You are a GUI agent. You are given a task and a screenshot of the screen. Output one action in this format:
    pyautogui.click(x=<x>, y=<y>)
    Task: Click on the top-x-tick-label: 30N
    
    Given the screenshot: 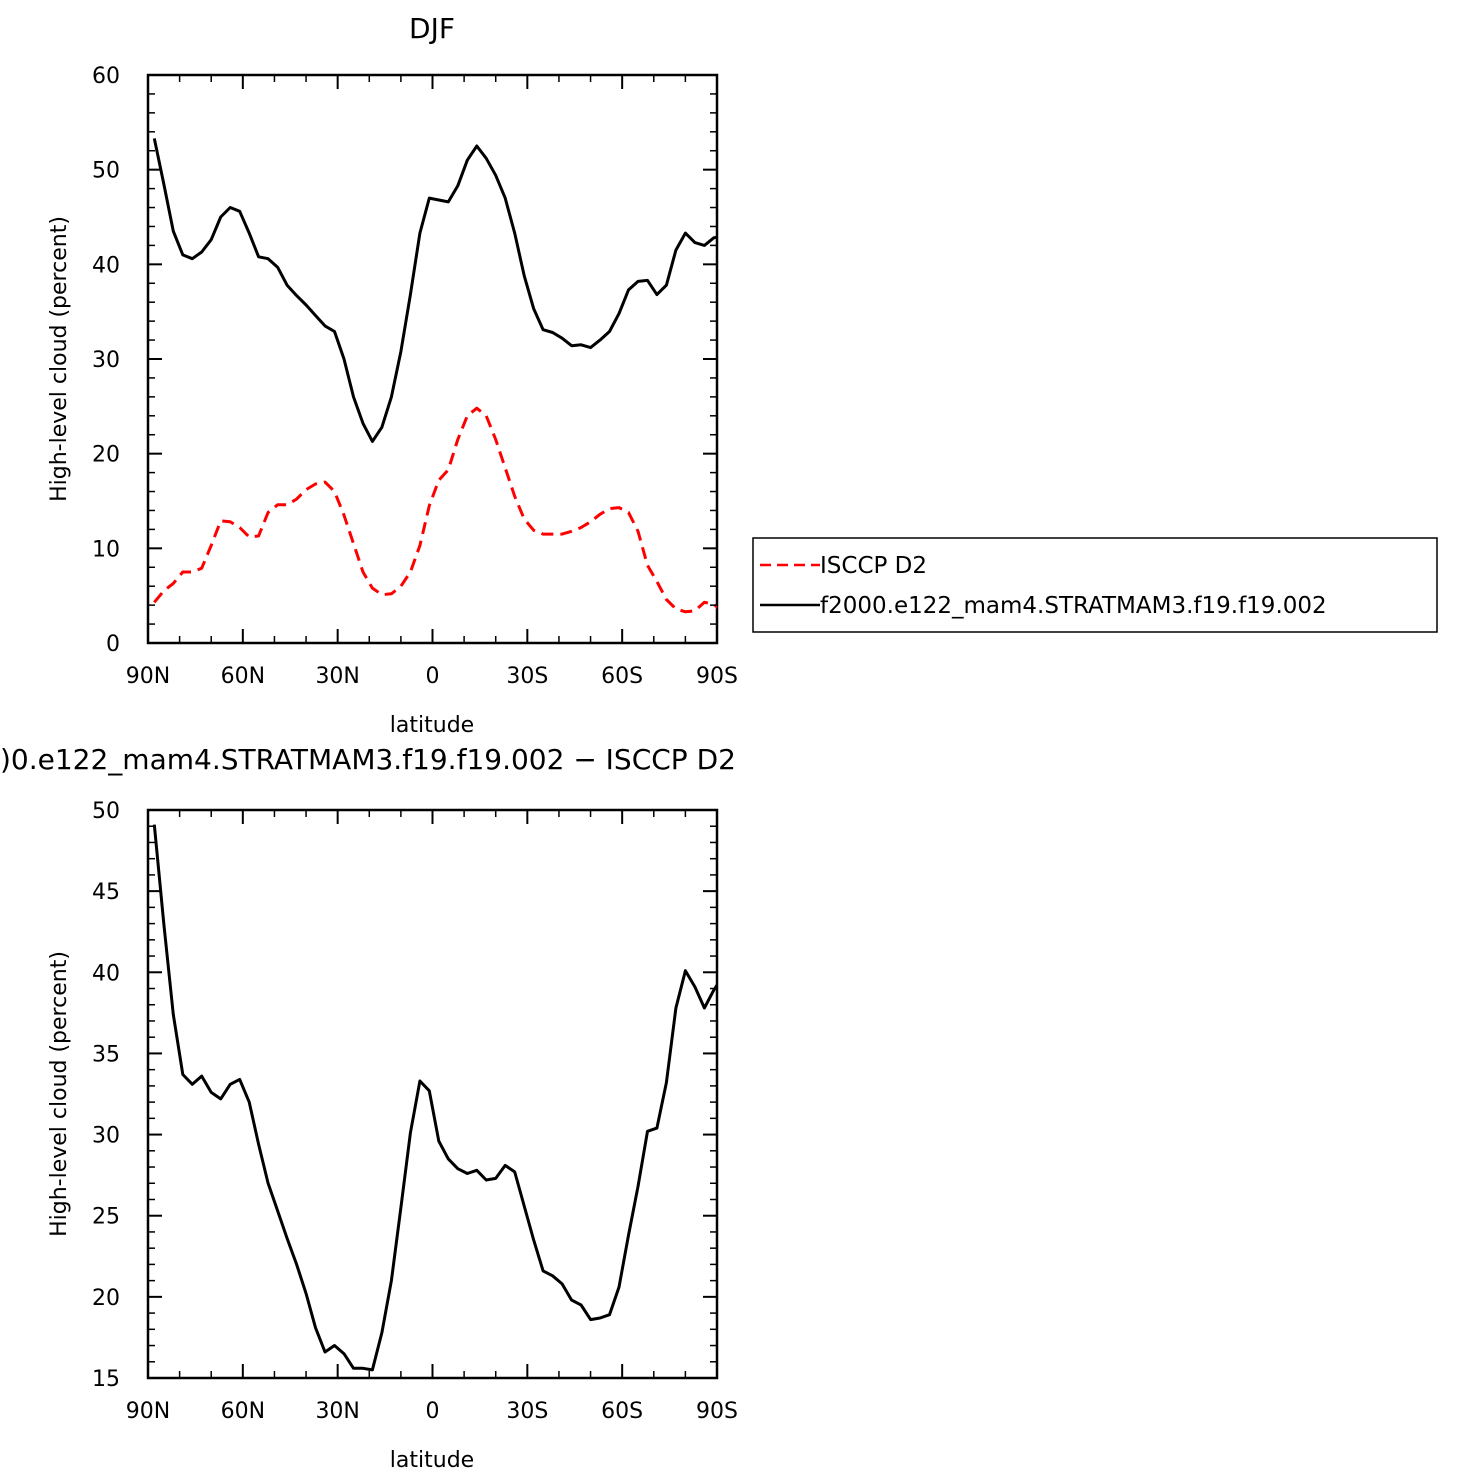 What is the action you would take?
    pyautogui.click(x=337, y=676)
    